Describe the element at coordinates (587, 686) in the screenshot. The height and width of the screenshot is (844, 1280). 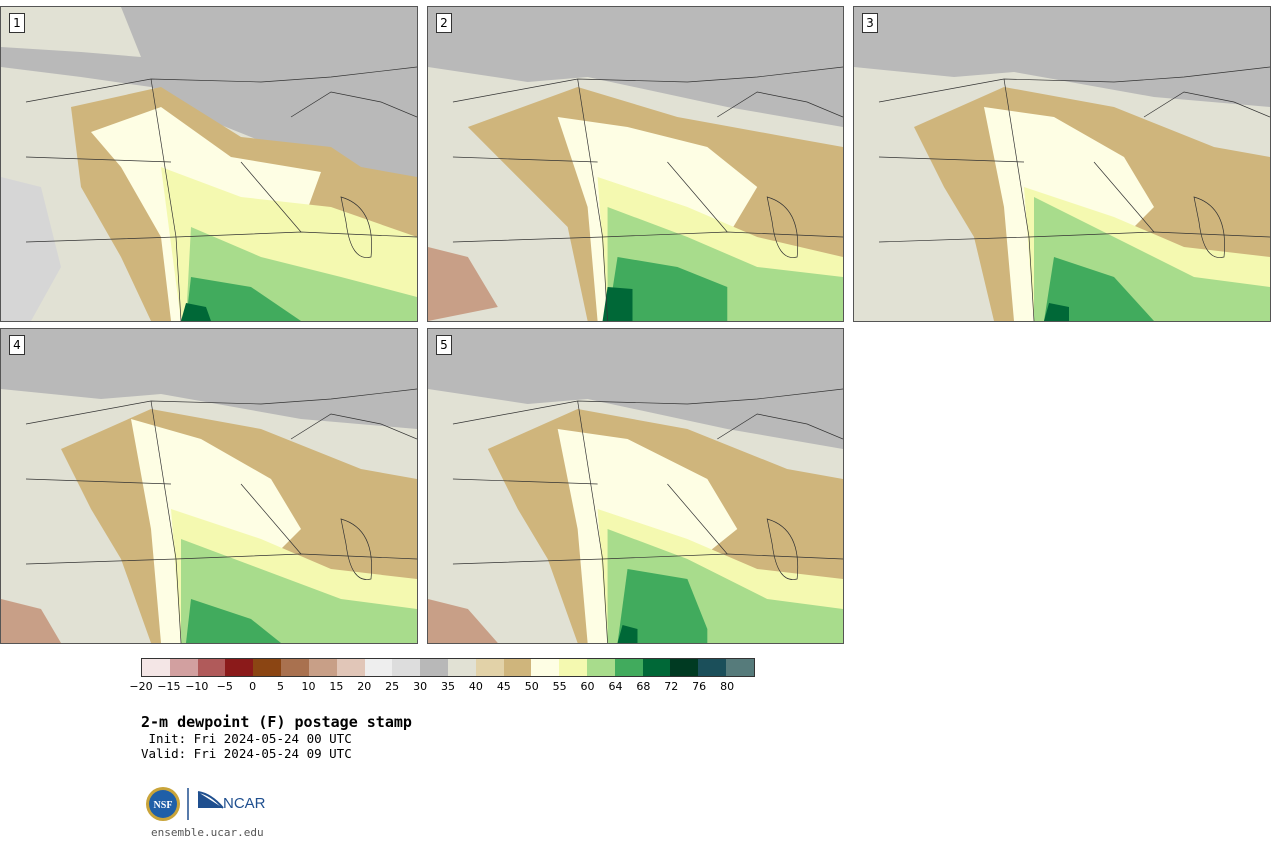
I see `colorbar-tick-label: 60` at that location.